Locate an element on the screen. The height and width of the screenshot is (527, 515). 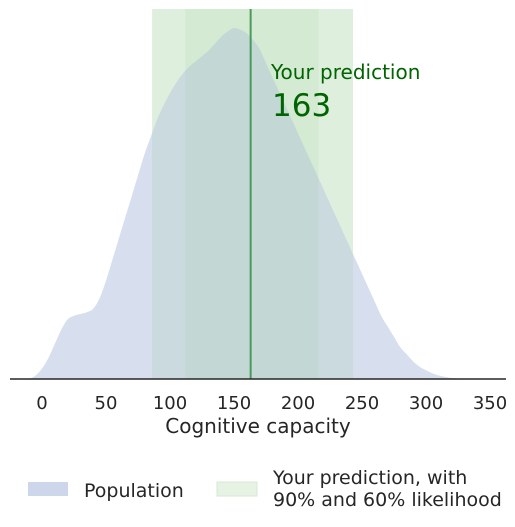
legend-label-population: Population is located at coordinates (134, 491).